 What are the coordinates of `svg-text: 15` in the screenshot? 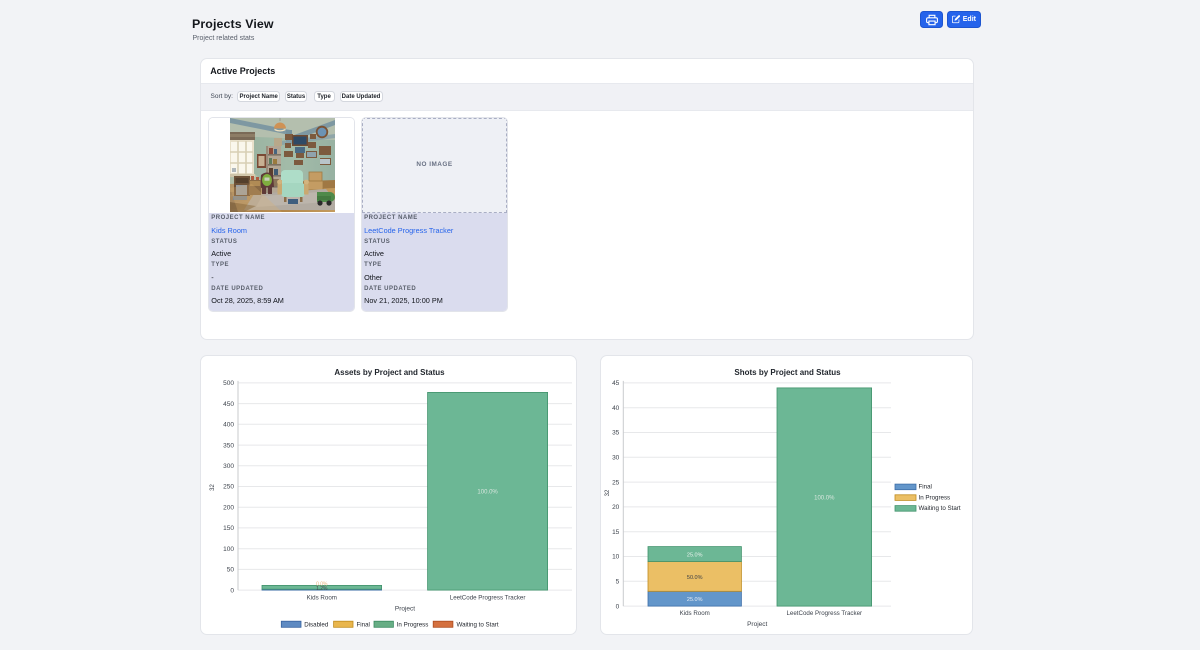 It's located at (616, 531).